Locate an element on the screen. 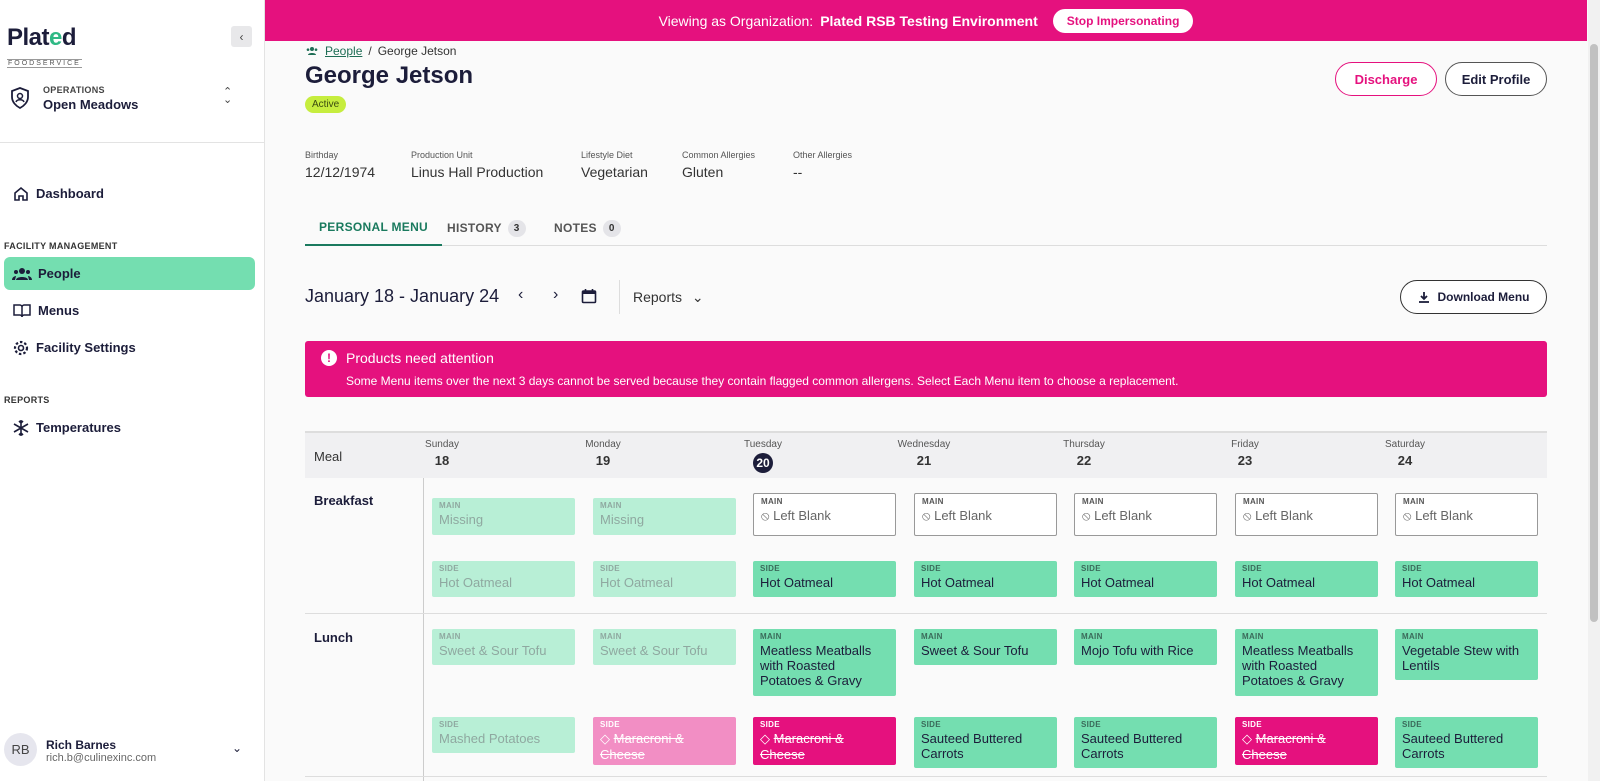  toolbar-divider is located at coordinates (619, 297).